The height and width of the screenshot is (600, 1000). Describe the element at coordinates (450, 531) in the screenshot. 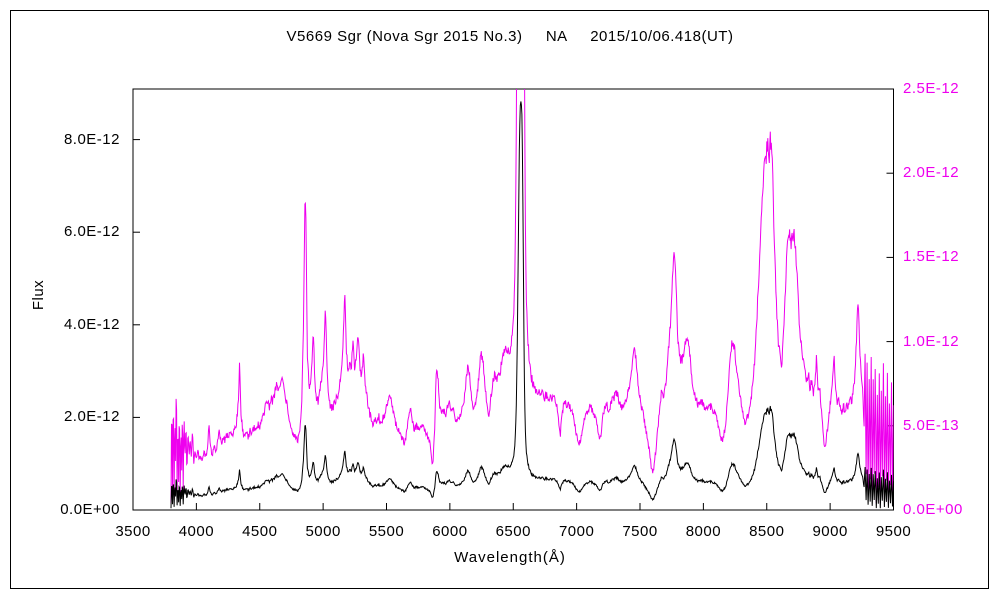

I see `x-tick-label: 6000` at that location.